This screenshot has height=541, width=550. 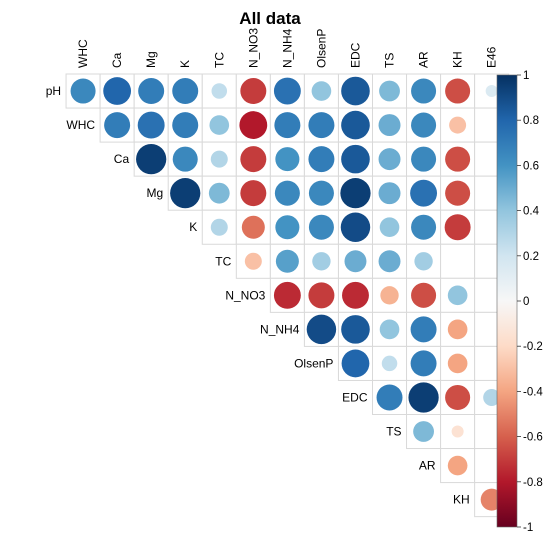 I want to click on correlation-circle-Mg-TS, so click(x=389, y=193).